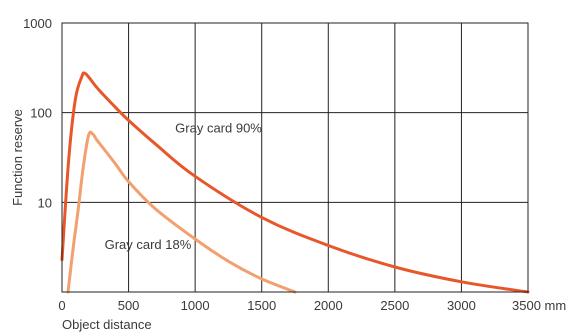 The image size is (585, 333). What do you see at coordinates (539, 305) in the screenshot?
I see `x-tick-label: 3500 mm` at bounding box center [539, 305].